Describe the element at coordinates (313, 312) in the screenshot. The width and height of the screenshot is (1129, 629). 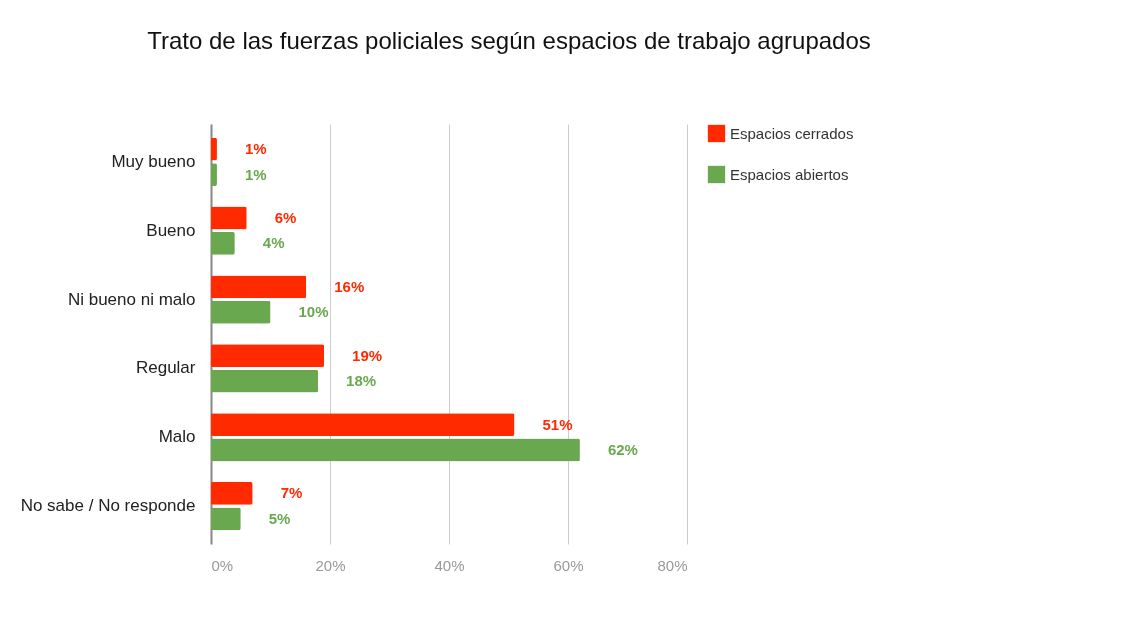
I see `data-label: 10%` at that location.